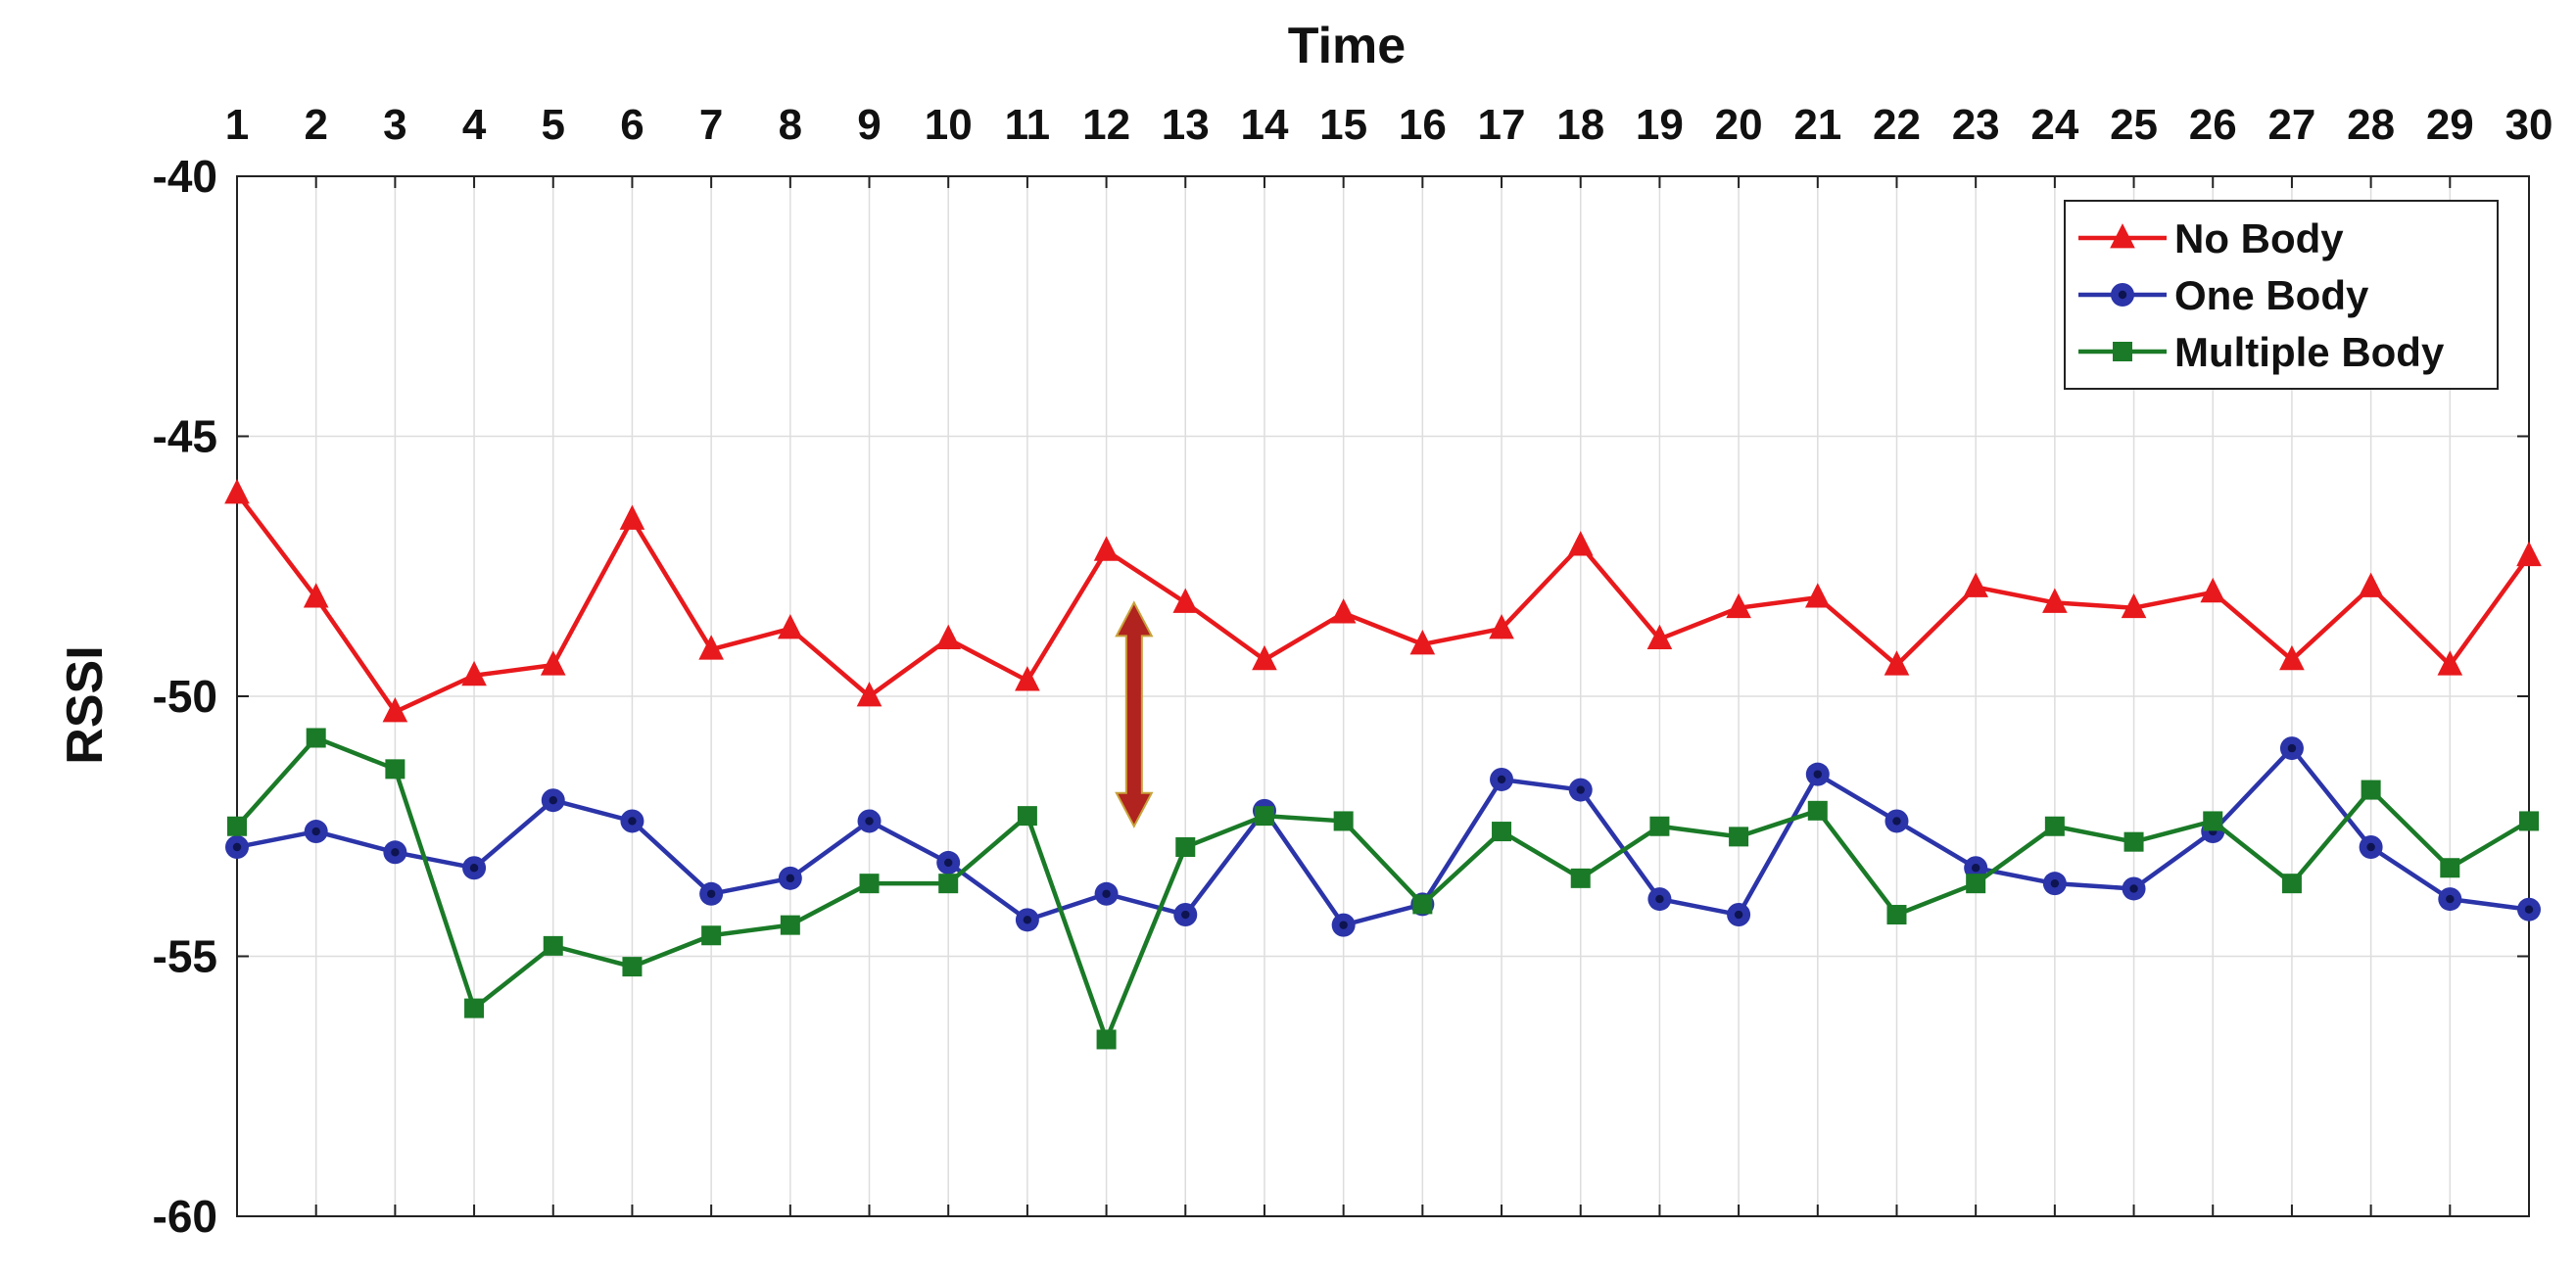 The image size is (2576, 1277). What do you see at coordinates (185, 956) in the screenshot?
I see `y-tick-label: -55` at bounding box center [185, 956].